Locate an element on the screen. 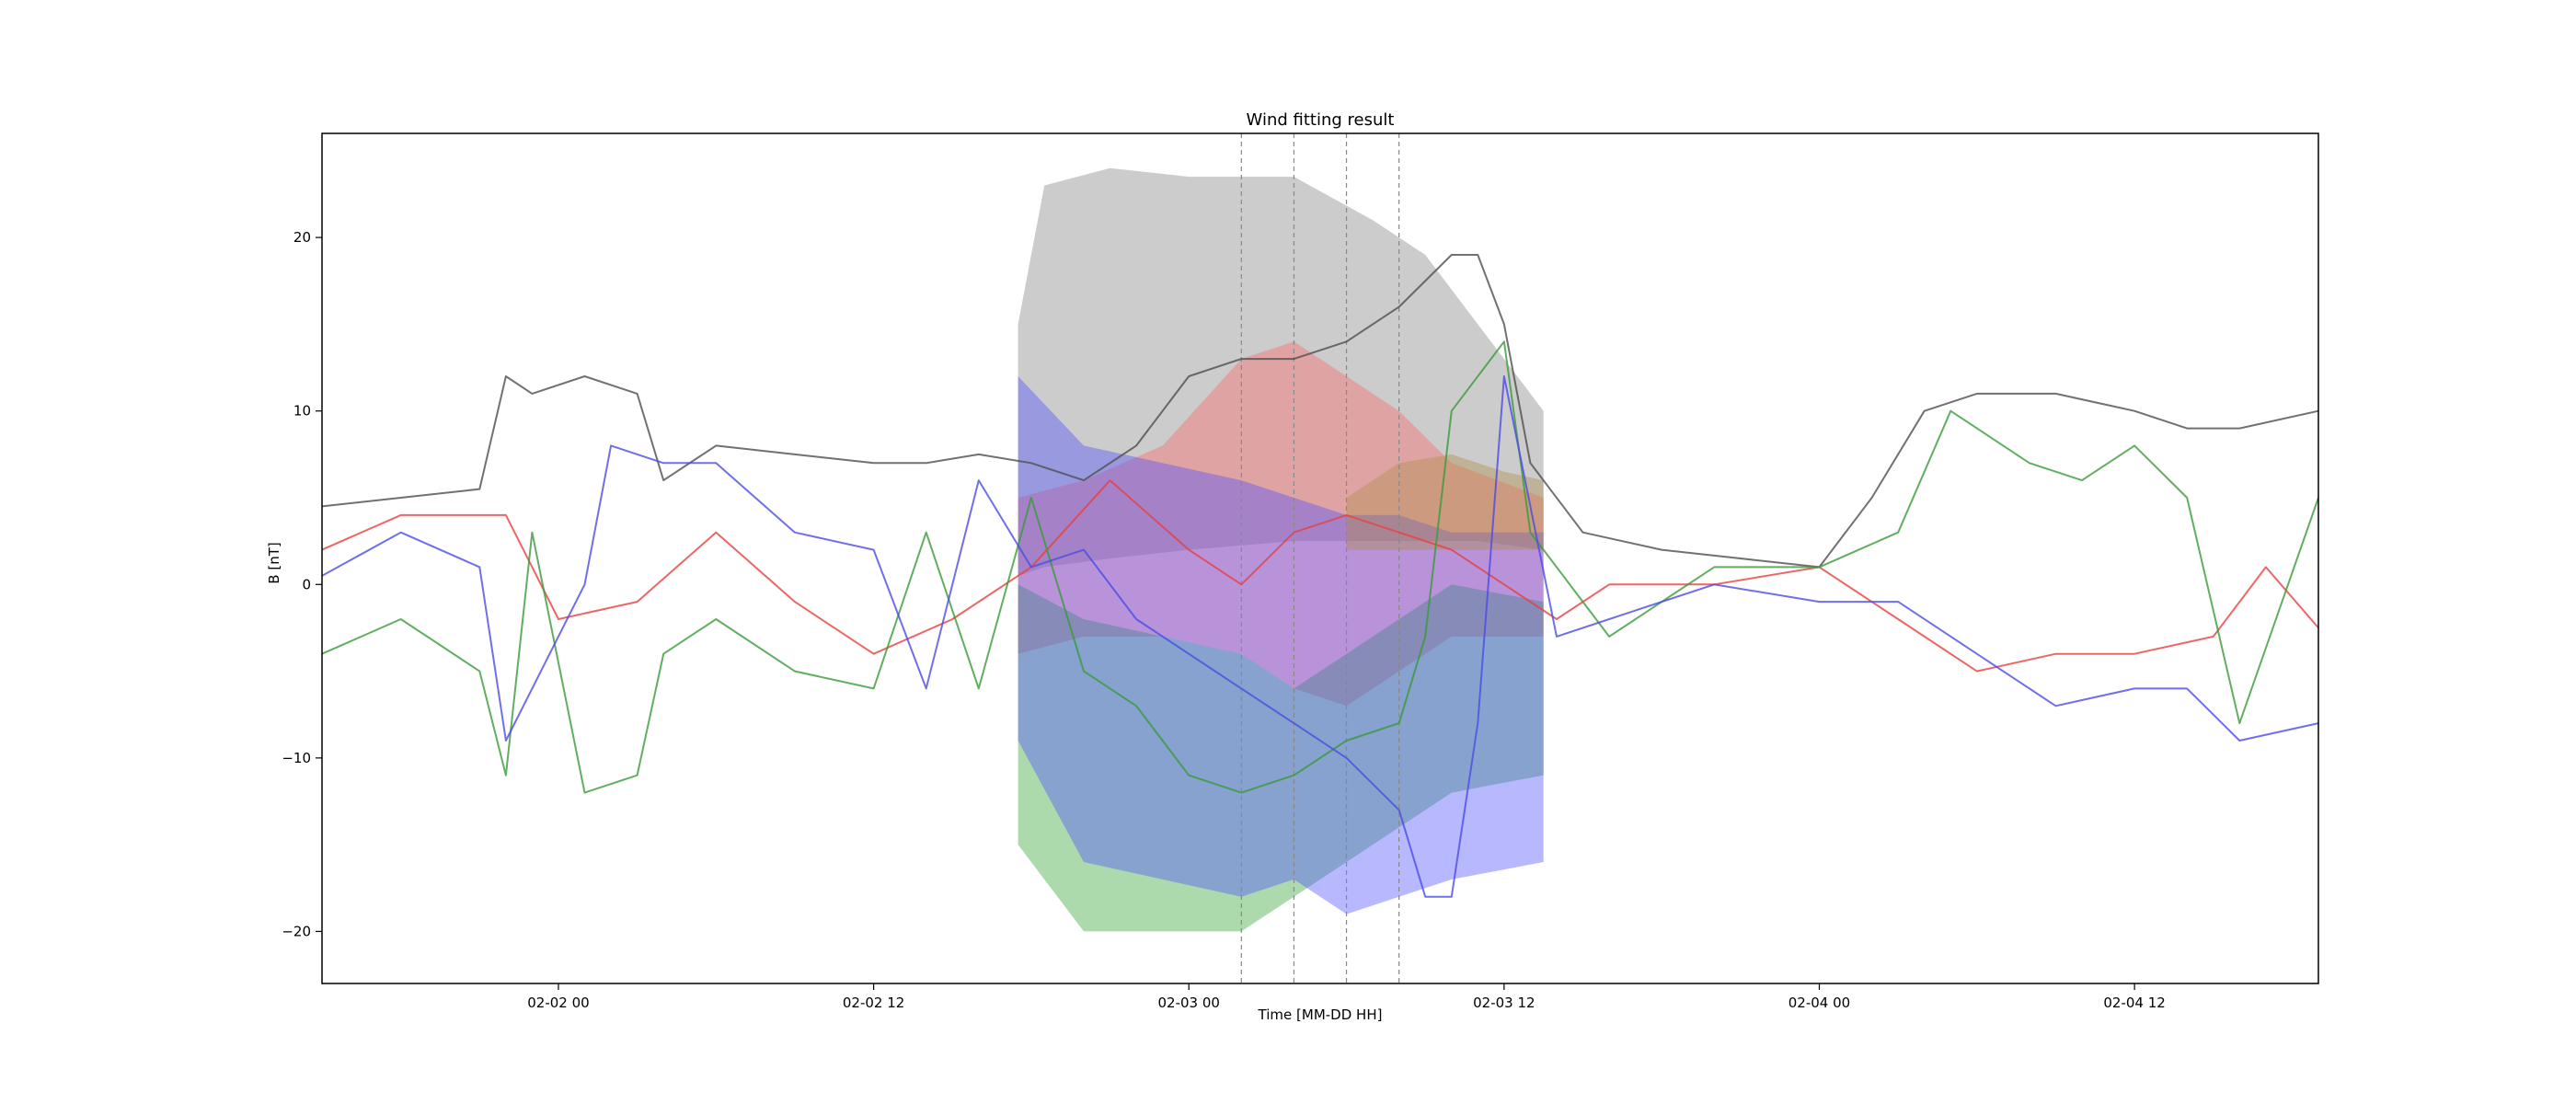 The width and height of the screenshot is (2576, 1104). x-tick-label-1: 02-02 12 is located at coordinates (873, 1003).